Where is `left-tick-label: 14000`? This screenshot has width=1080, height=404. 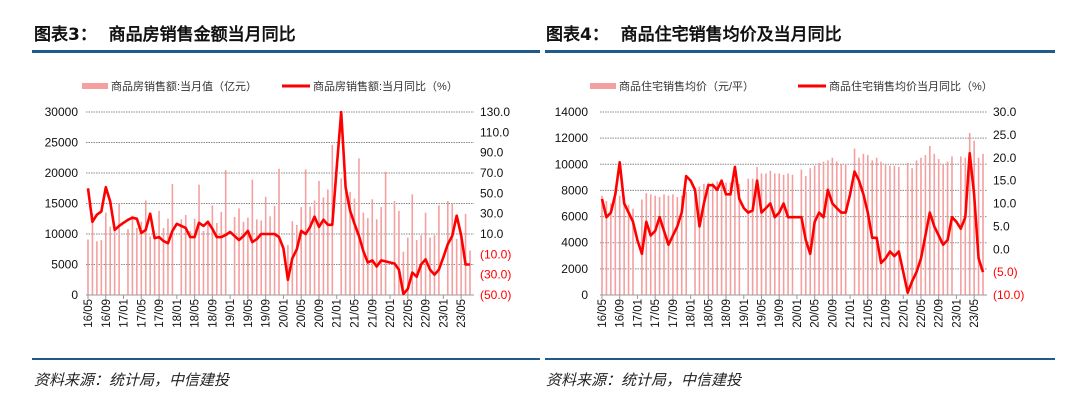 left-tick-label: 14000 is located at coordinates (572, 112).